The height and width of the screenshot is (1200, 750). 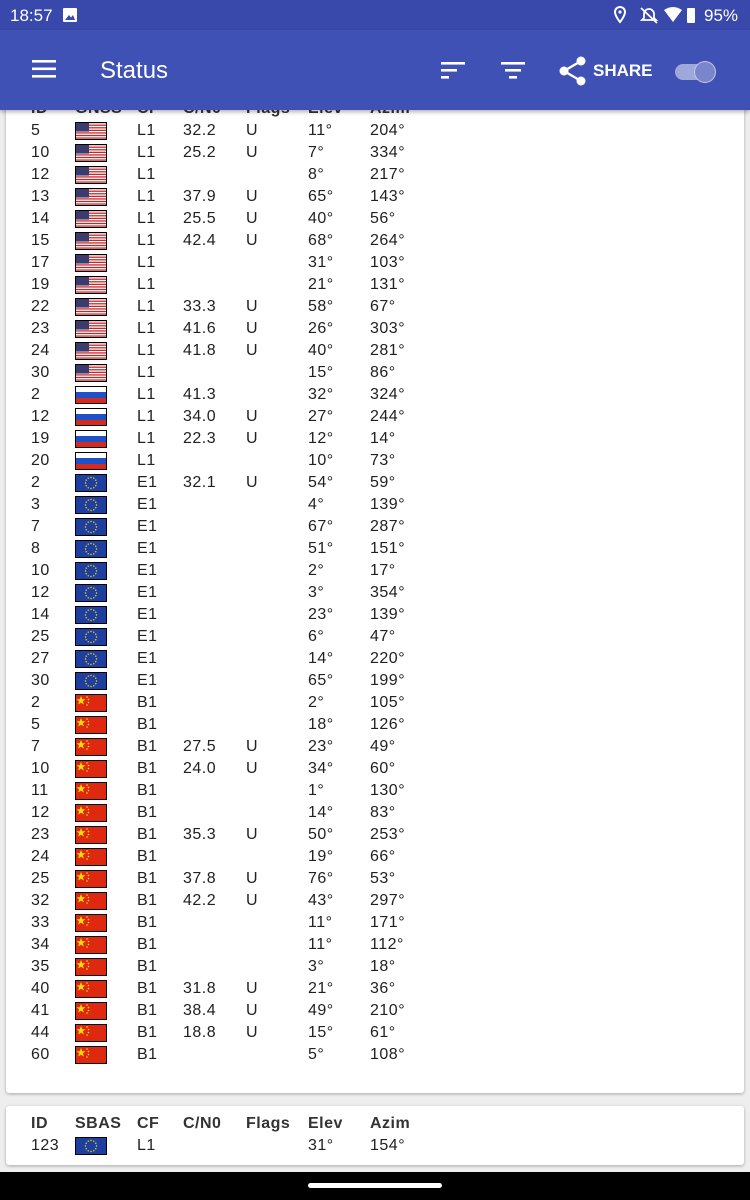 I want to click on table-cell: 112°, so click(x=387, y=944).